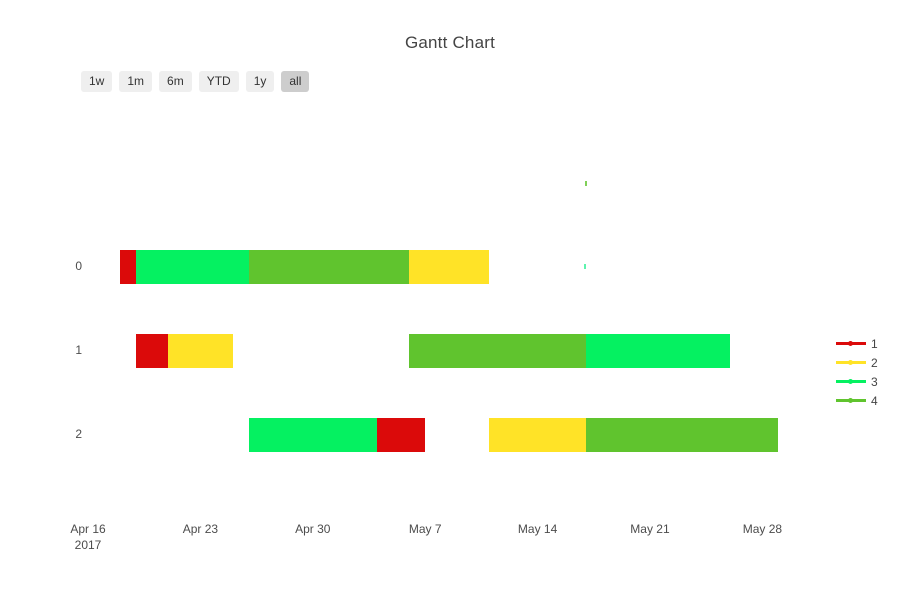 The image size is (900, 600). What do you see at coordinates (200, 351) in the screenshot?
I see `task-bar-row1-resource2` at bounding box center [200, 351].